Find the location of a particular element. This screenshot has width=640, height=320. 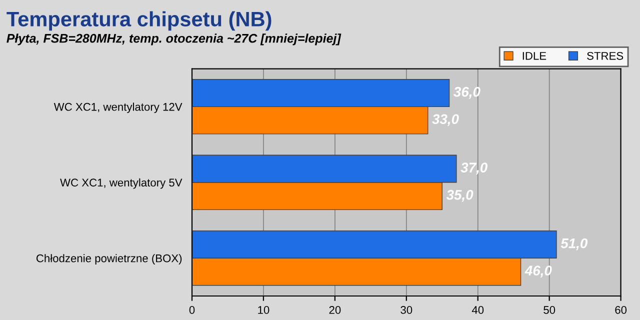

x-tick-label: 0 is located at coordinates (192, 310).